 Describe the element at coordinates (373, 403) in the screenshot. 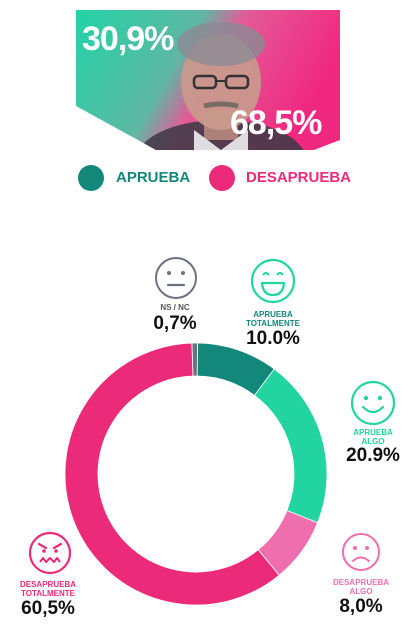

I see `smile-face-icon` at that location.